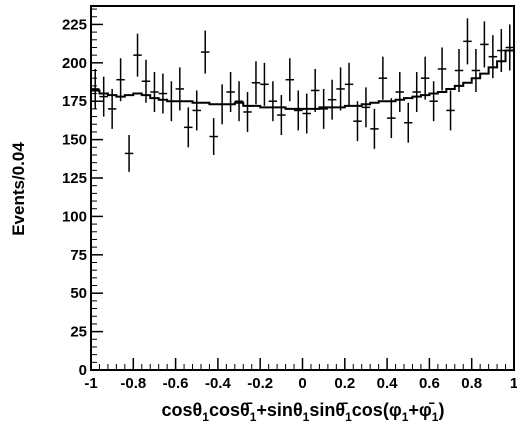 This screenshot has height=427, width=517. Describe the element at coordinates (370, 410) in the screenshot. I see `x-axis-label-part: cos(` at that location.